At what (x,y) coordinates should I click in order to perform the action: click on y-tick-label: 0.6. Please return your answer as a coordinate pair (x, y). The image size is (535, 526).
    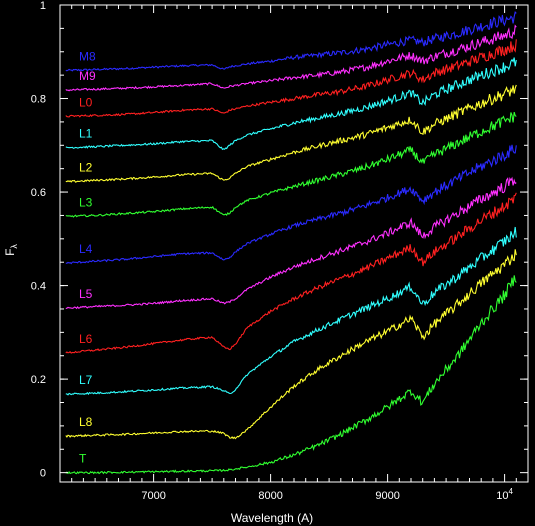
    Looking at the image, I should click on (38, 193).